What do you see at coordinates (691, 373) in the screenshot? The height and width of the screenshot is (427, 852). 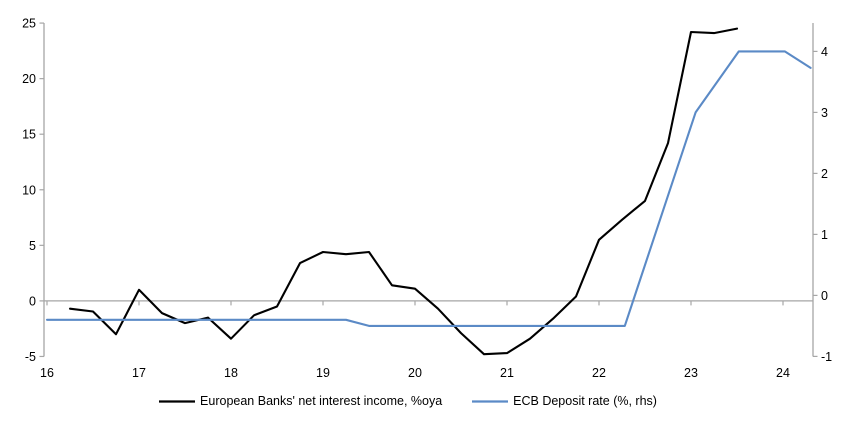 I see `x-tick-label: 23` at bounding box center [691, 373].